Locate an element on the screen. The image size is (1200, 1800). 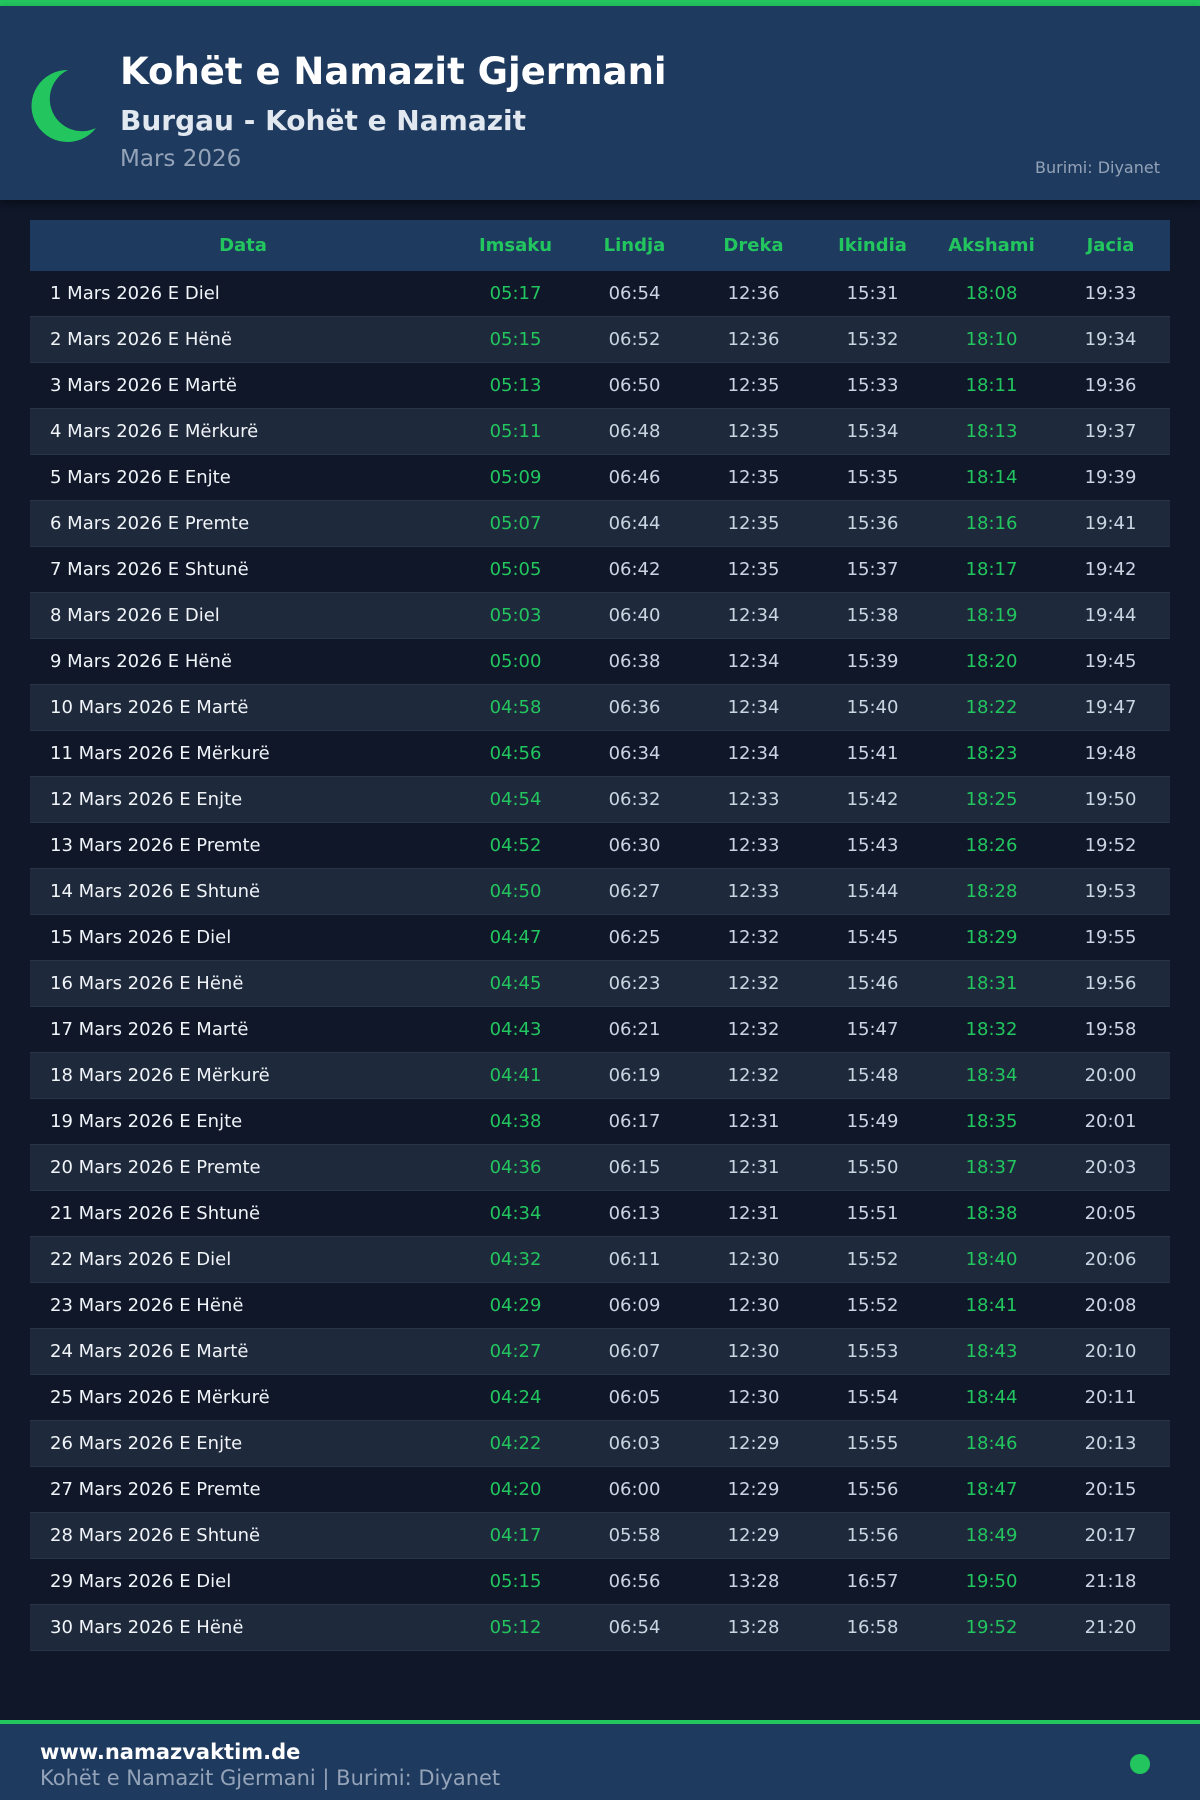
time-cell-imsaku: 04:27 is located at coordinates (515, 1351).